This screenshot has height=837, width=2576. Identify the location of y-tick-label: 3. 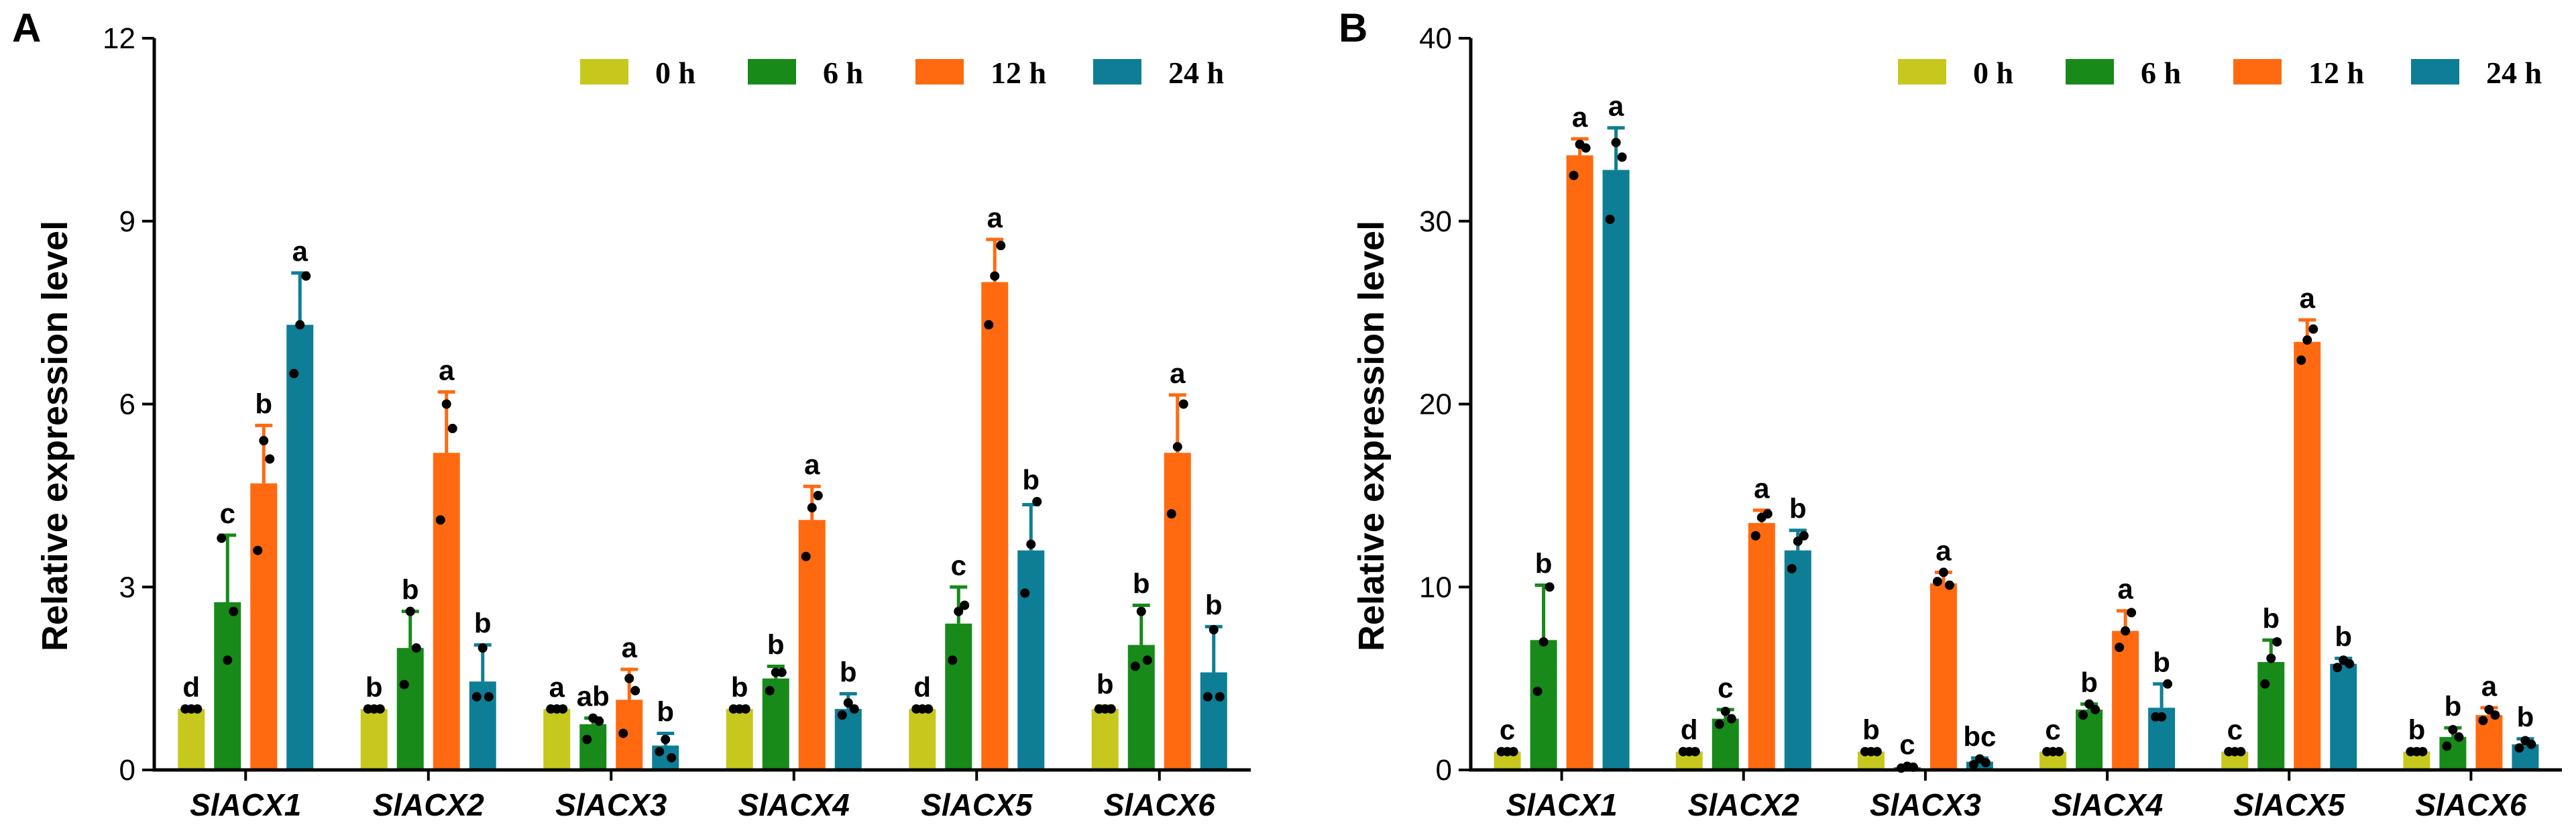
(127, 587).